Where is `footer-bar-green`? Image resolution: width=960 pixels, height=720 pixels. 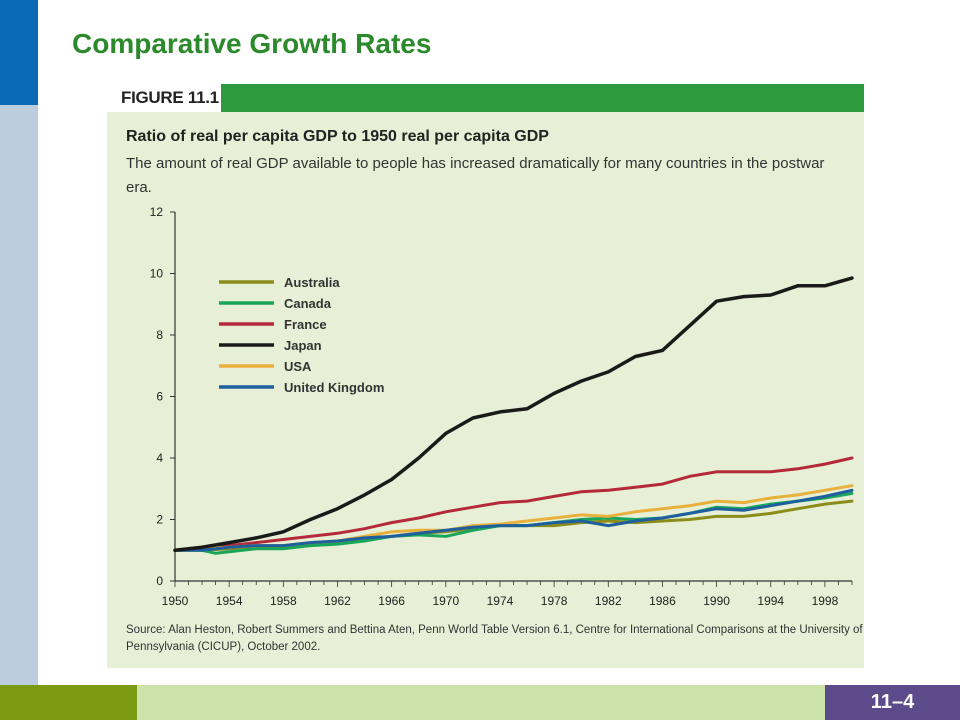
footer-bar-green is located at coordinates (68, 702).